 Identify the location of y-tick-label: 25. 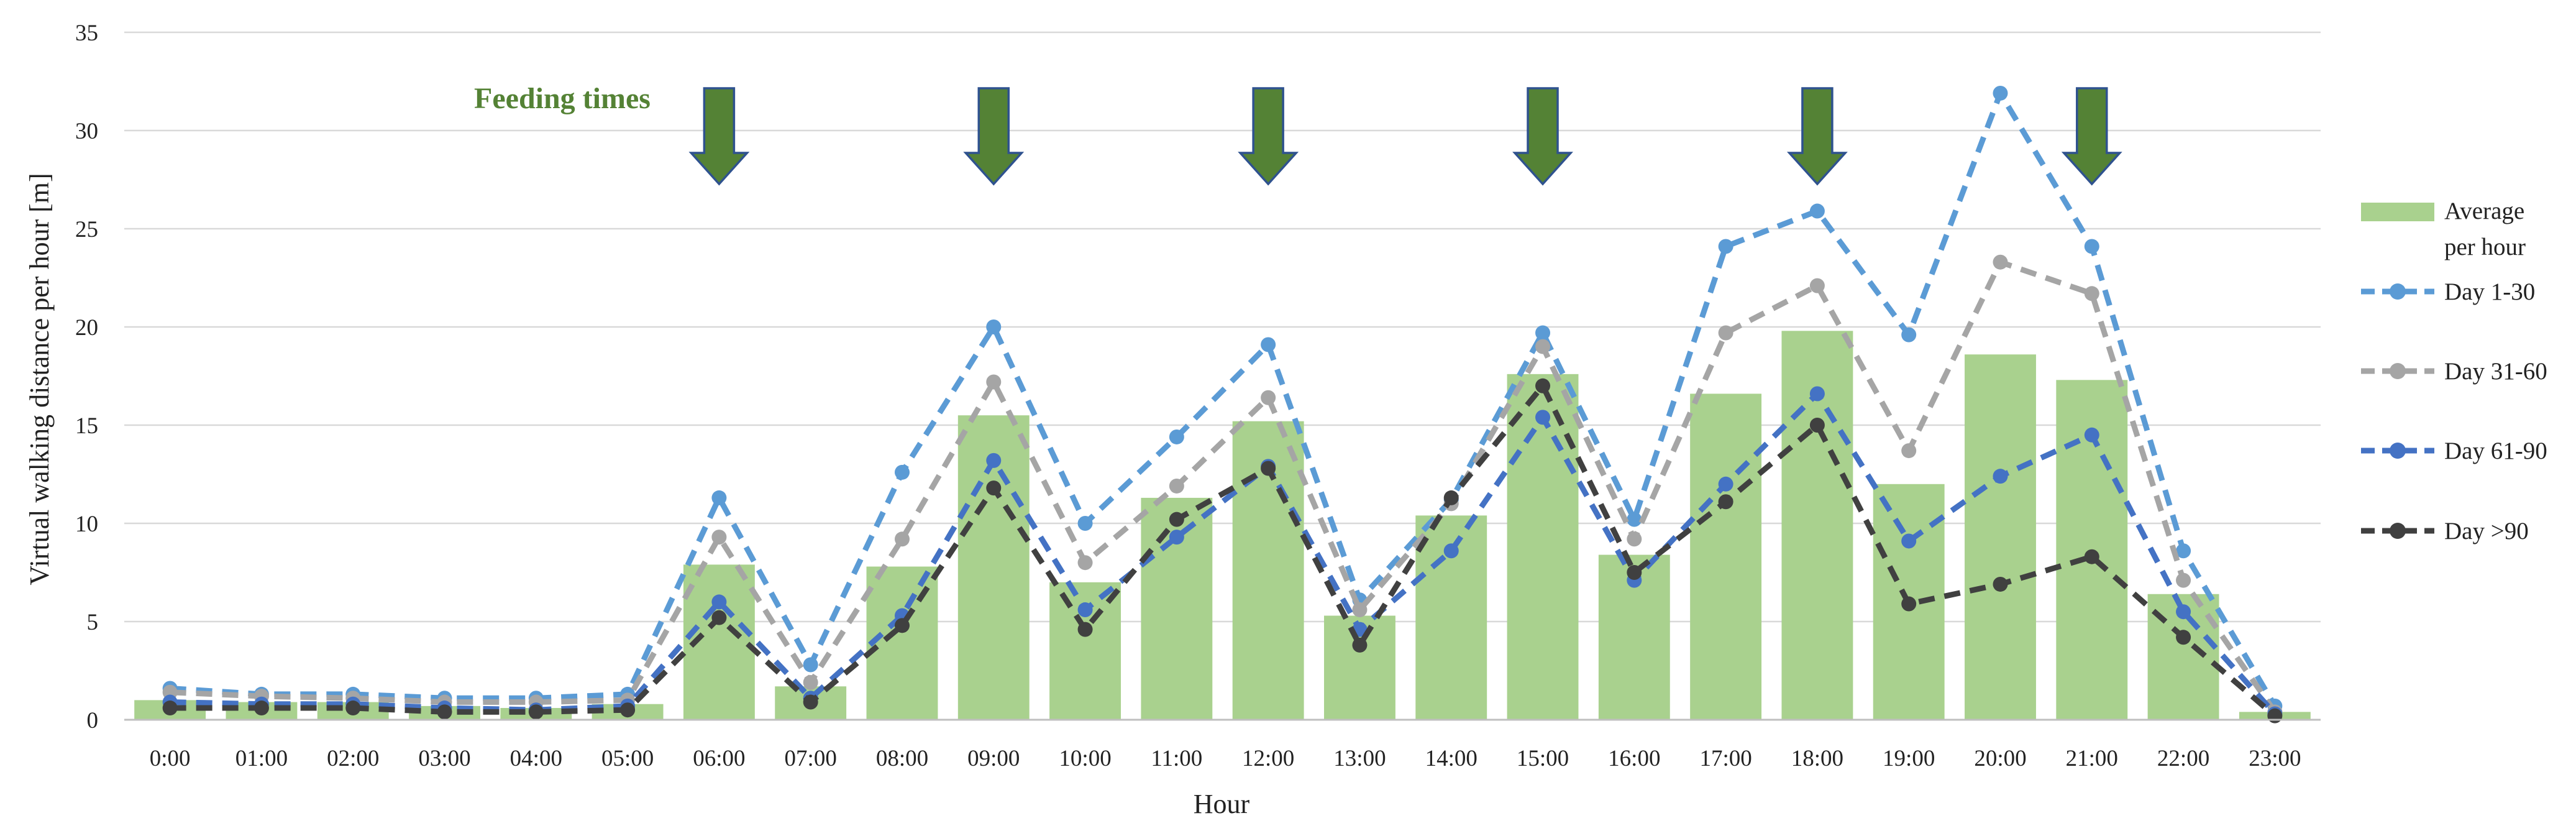
(86, 229).